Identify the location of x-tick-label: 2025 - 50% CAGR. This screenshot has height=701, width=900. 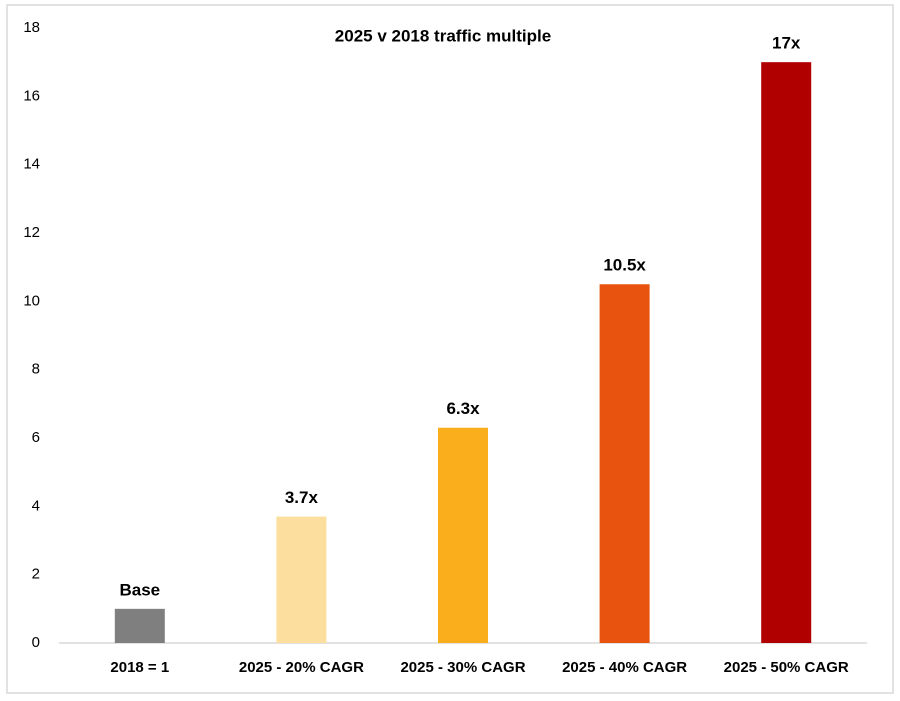
(786, 667).